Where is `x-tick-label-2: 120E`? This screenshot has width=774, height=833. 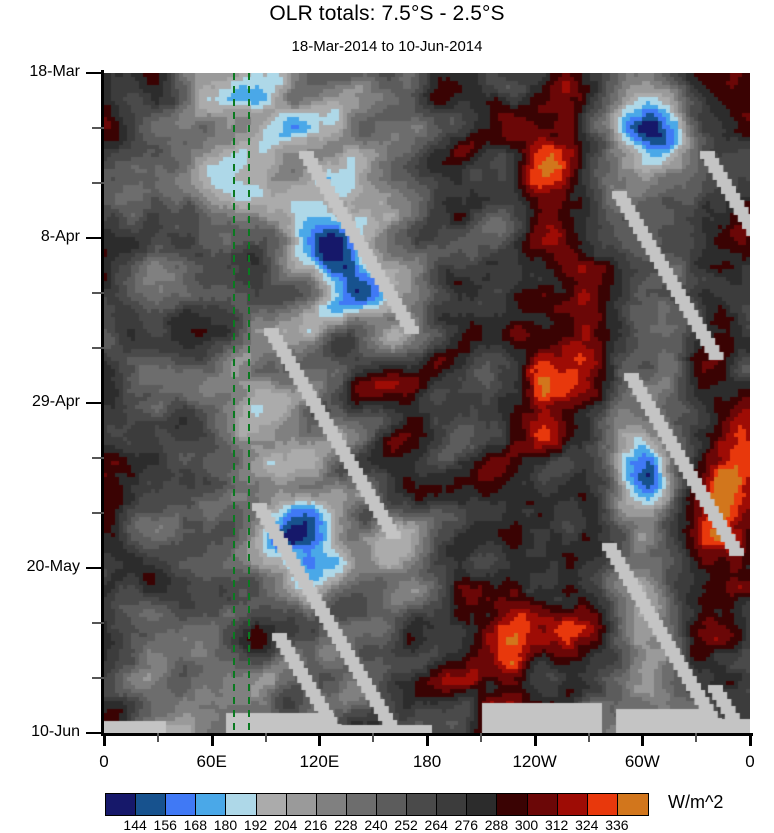
x-tick-label-2: 120E is located at coordinates (319, 761).